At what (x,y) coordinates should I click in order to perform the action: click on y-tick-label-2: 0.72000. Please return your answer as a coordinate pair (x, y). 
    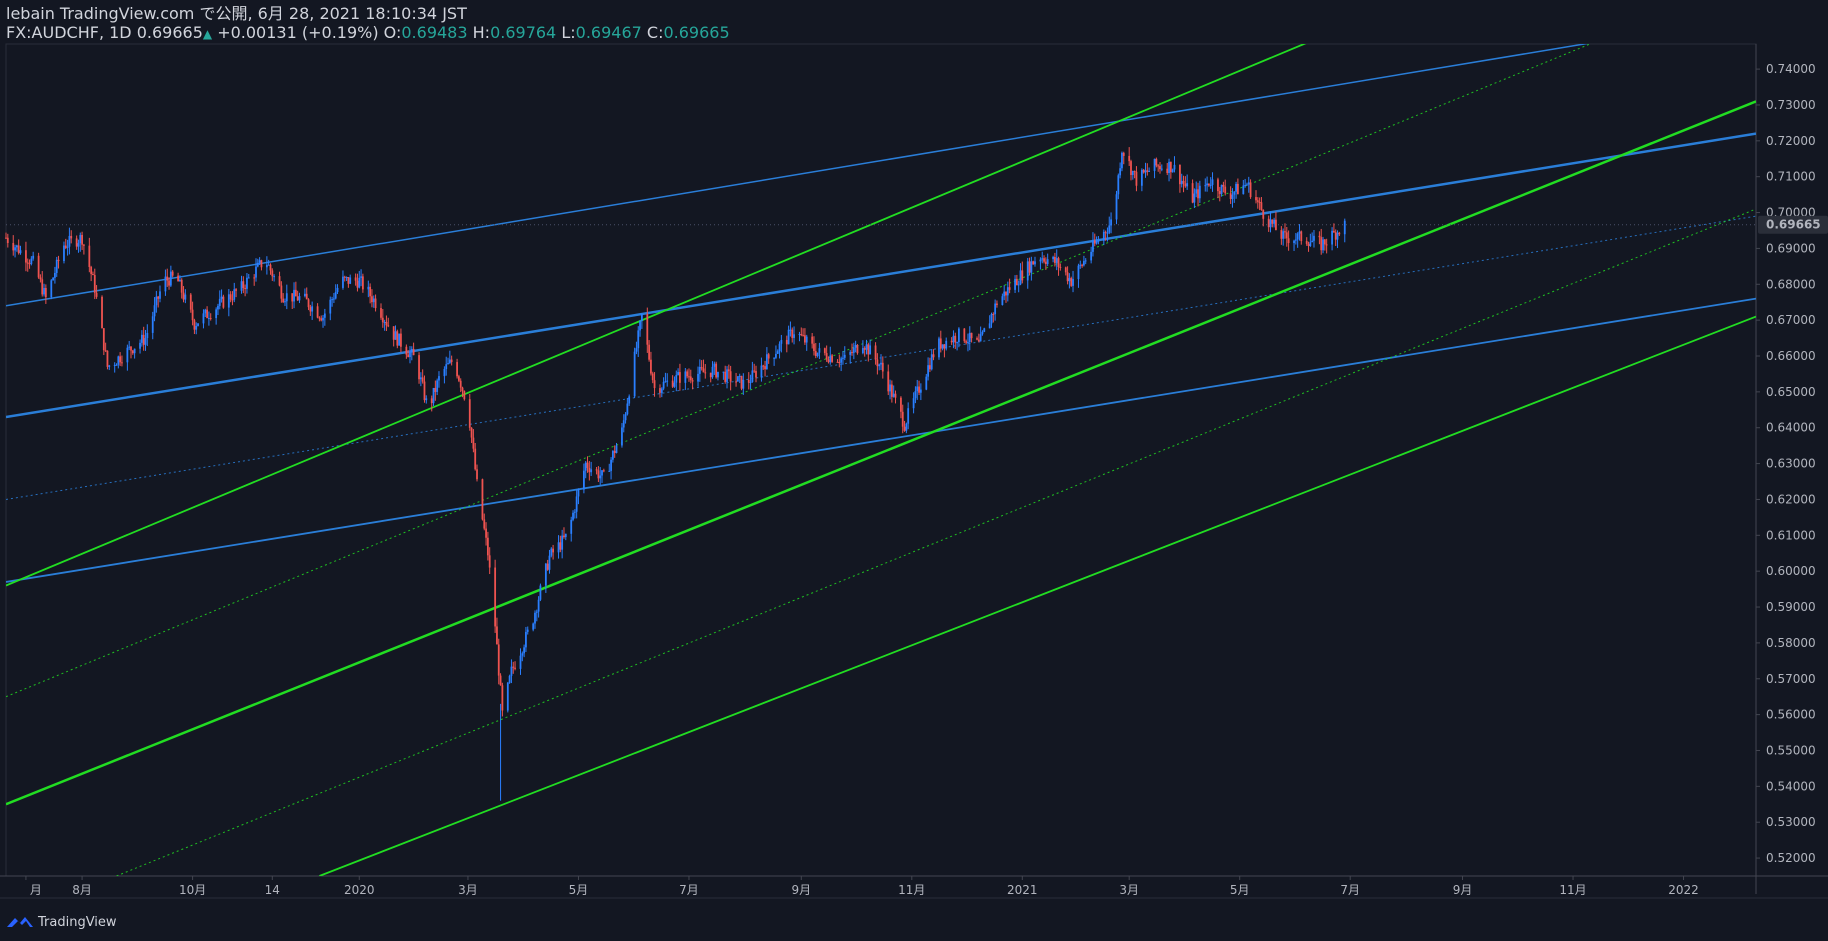
    Looking at the image, I should click on (1791, 141).